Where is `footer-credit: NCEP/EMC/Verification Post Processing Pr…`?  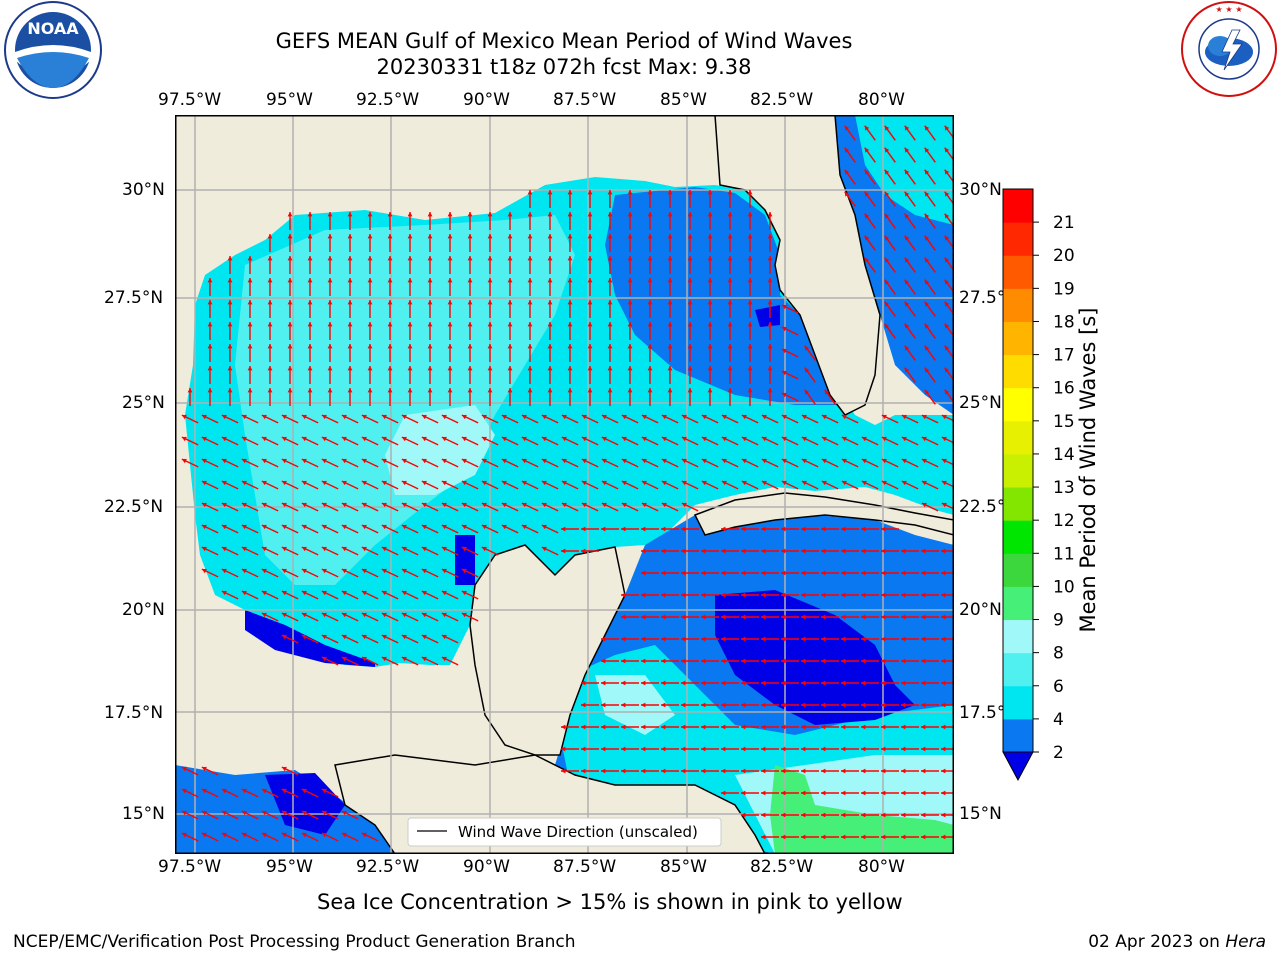 footer-credit: NCEP/EMC/Verification Post Processing Pr… is located at coordinates (294, 942).